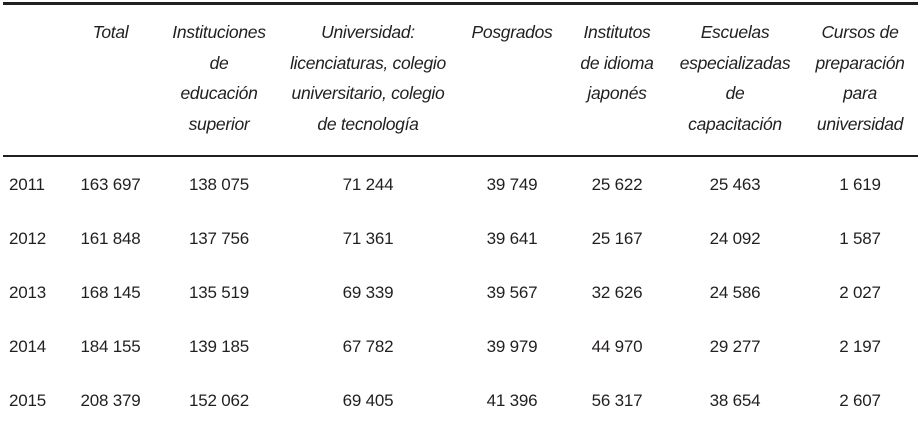 This screenshot has width=918, height=427. What do you see at coordinates (735, 346) in the screenshot?
I see `value-cell: 29 277` at bounding box center [735, 346].